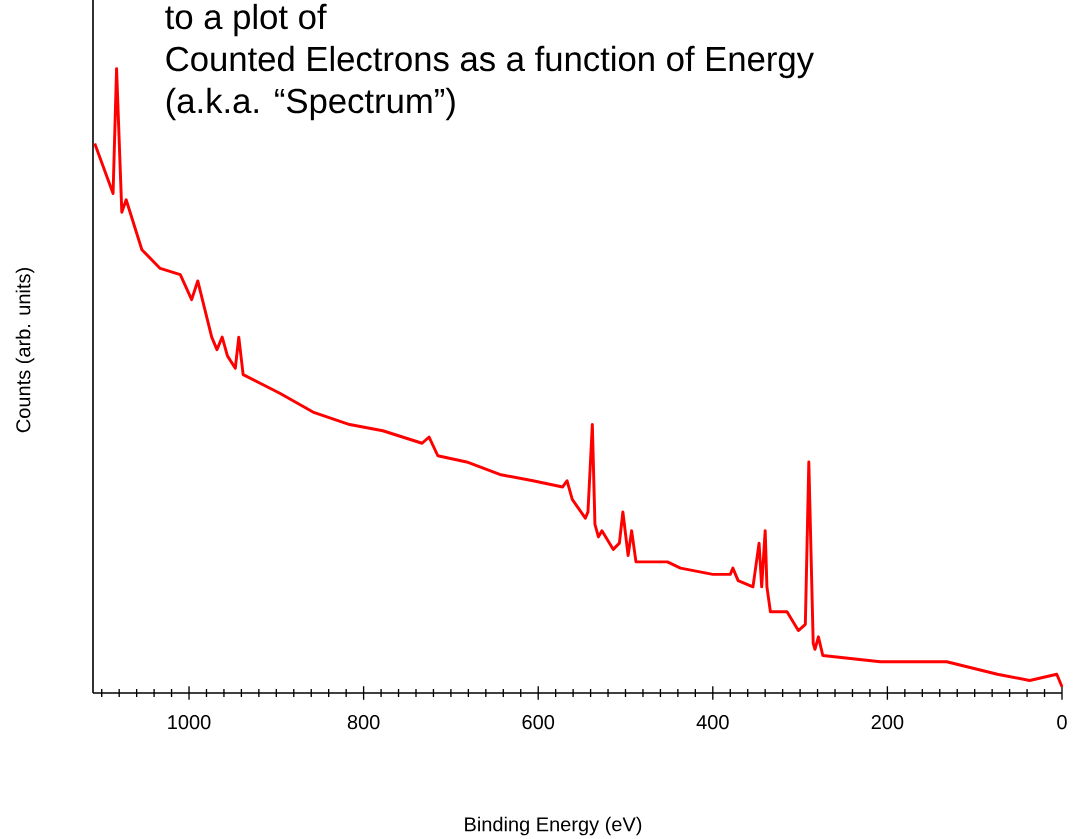 The image size is (1079, 839). What do you see at coordinates (490, 62) in the screenshot?
I see `annotation: Counted Electrons as a function of Energy` at bounding box center [490, 62].